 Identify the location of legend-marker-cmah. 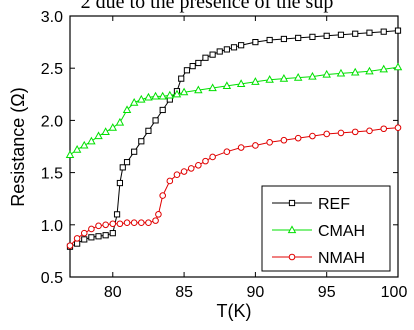
(292, 229).